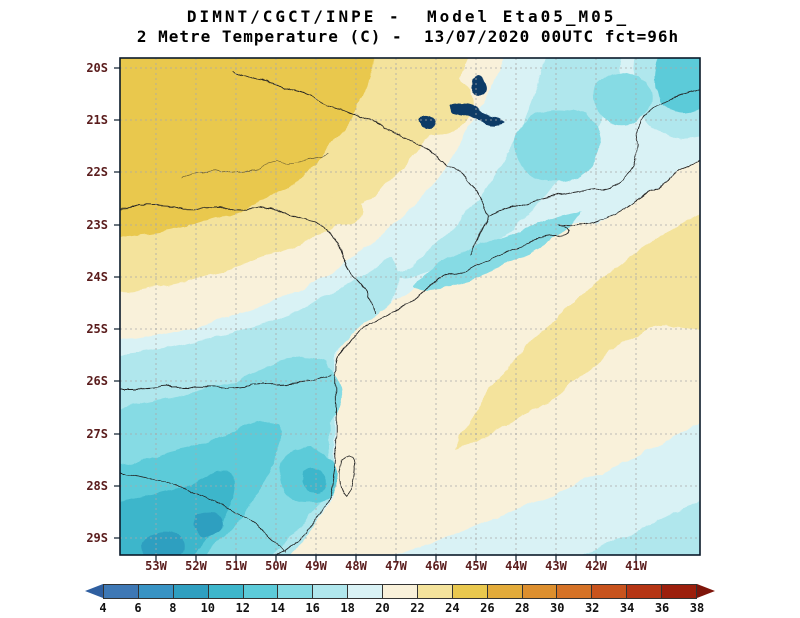 The image size is (800, 618). I want to click on colorbar-tick-label: 30, so click(557, 608).